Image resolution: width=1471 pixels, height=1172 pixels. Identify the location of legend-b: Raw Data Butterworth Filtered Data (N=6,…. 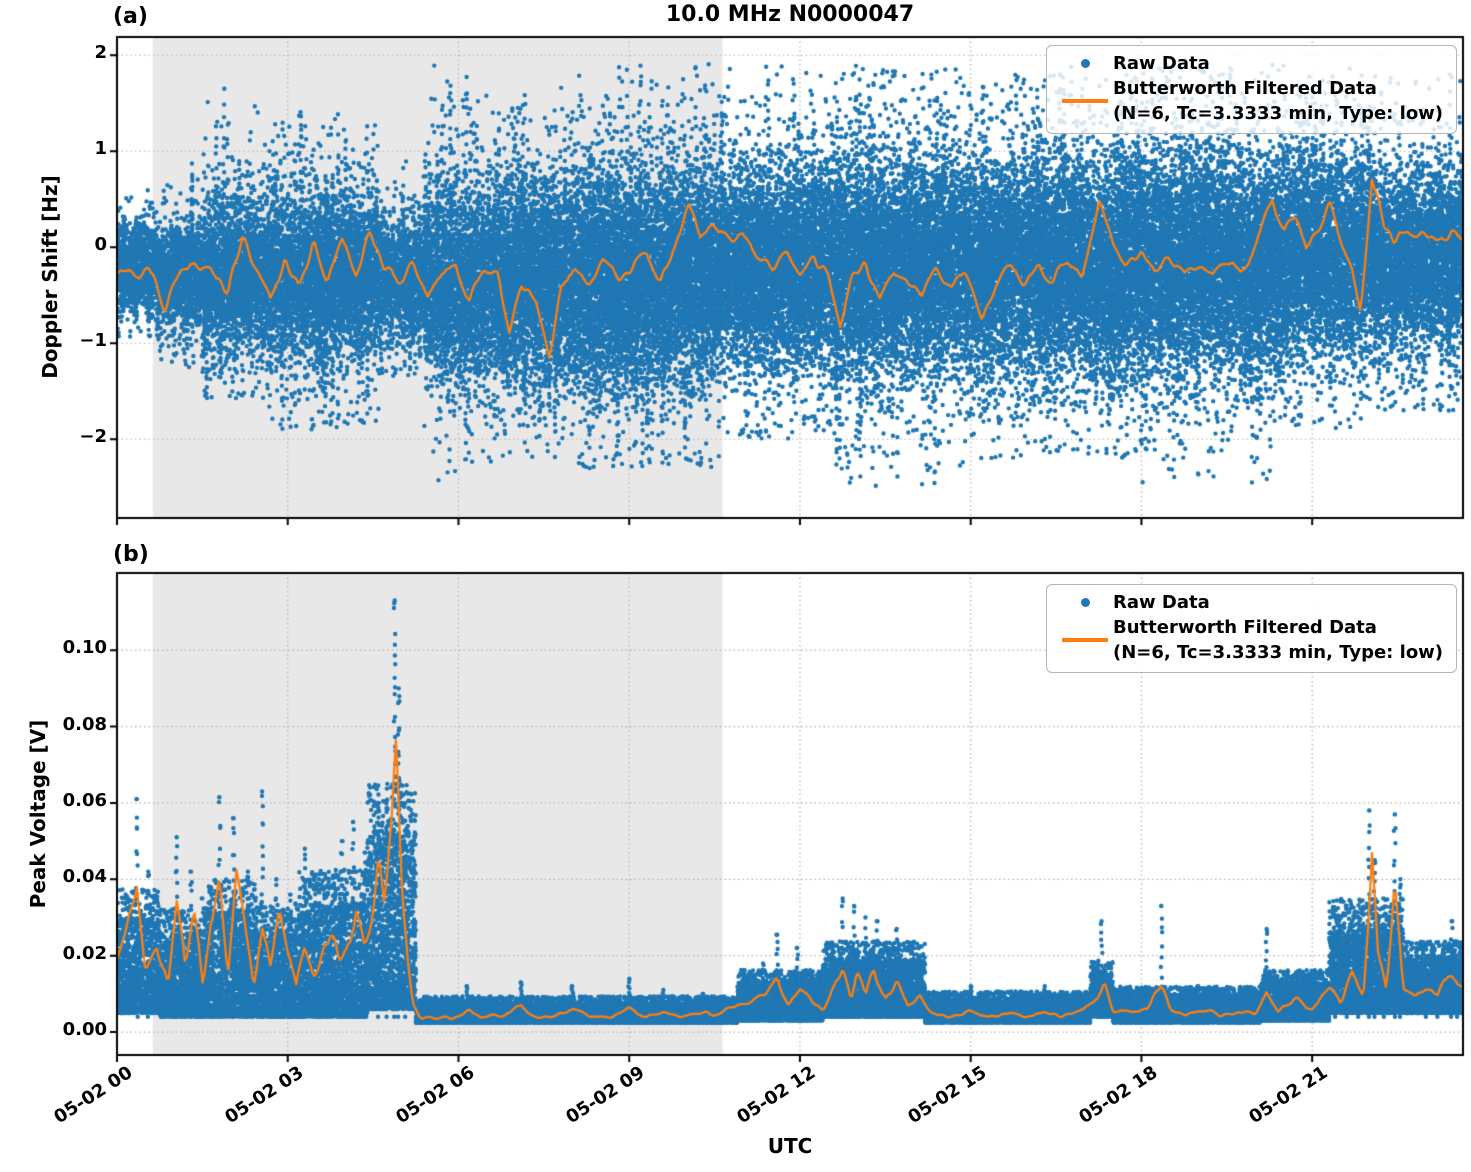
(1251, 628).